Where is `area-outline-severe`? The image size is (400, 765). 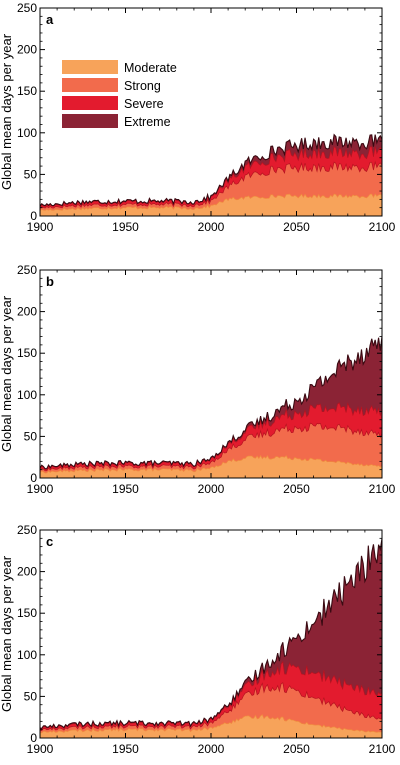 area-outline-severe is located at coordinates (211, 695).